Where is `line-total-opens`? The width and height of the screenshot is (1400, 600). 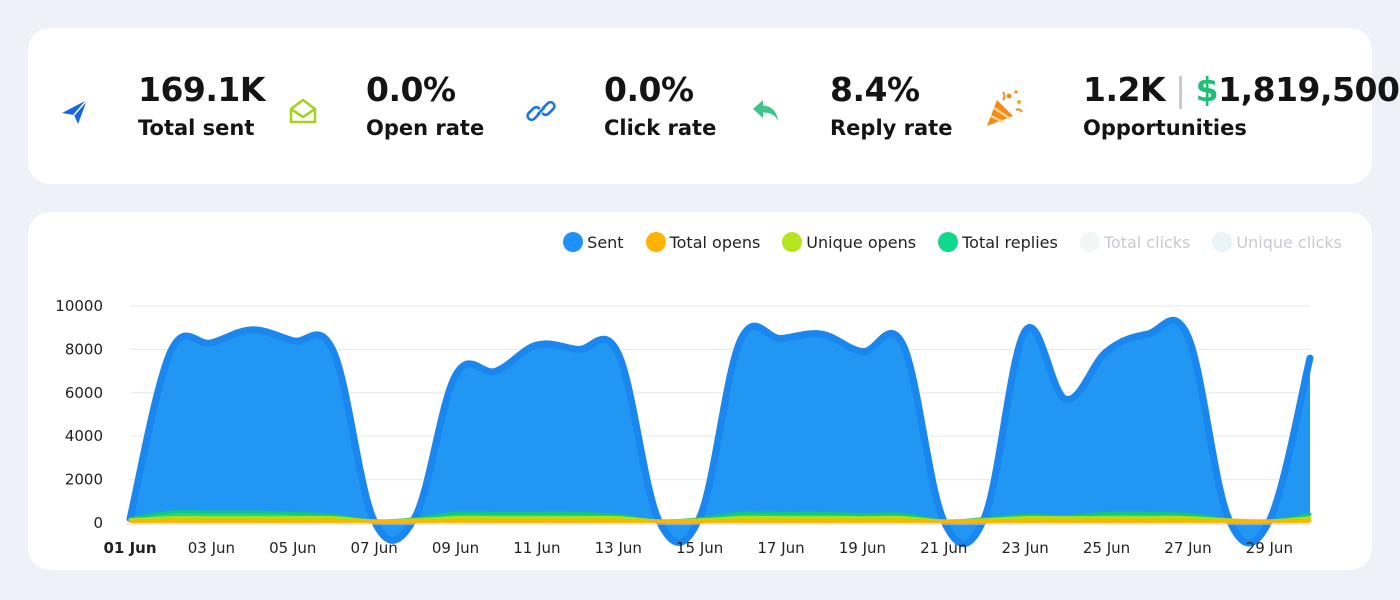 line-total-opens is located at coordinates (720, 520).